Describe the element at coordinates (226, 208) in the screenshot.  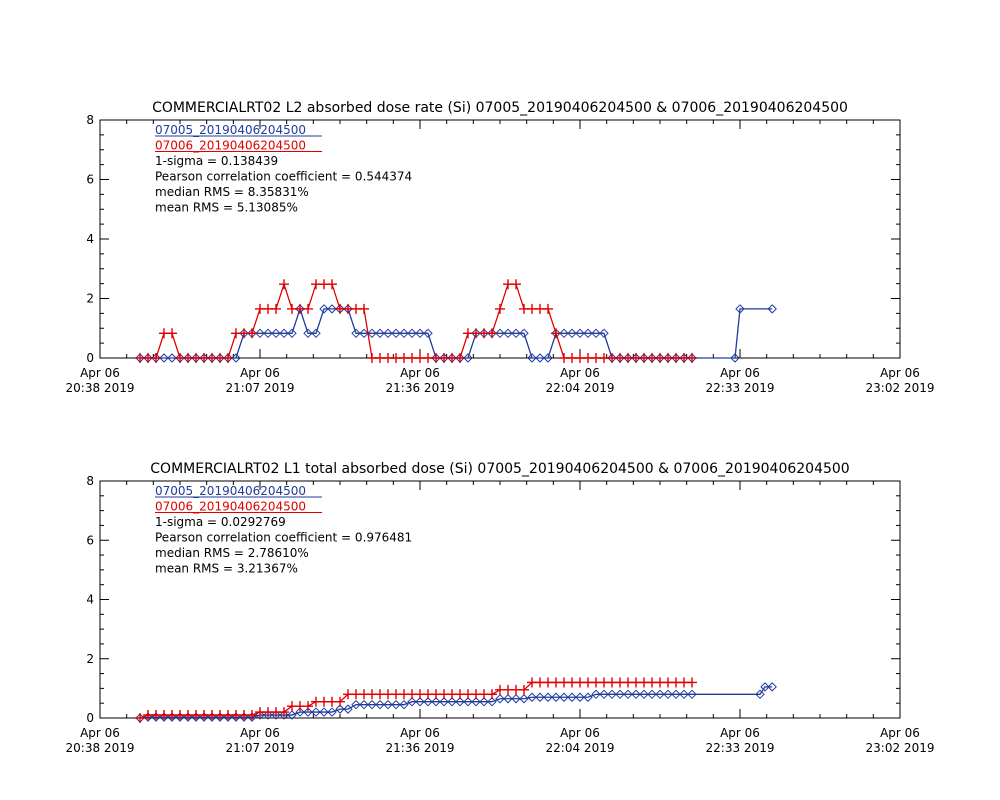
I see `annotation: mean RMS = 5.13085%` at that location.